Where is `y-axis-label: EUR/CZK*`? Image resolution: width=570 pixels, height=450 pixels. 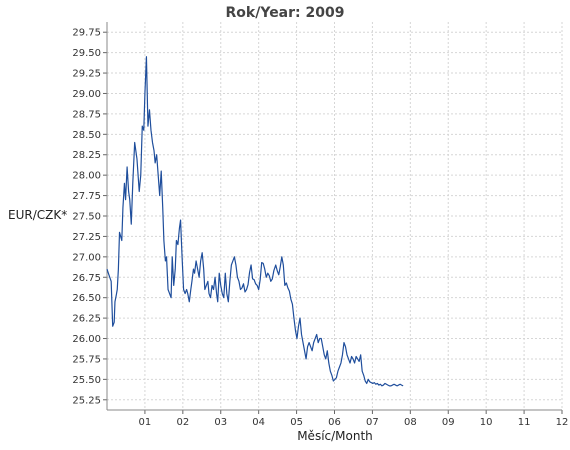 y-axis-label: EUR/CZK* is located at coordinates (37, 215).